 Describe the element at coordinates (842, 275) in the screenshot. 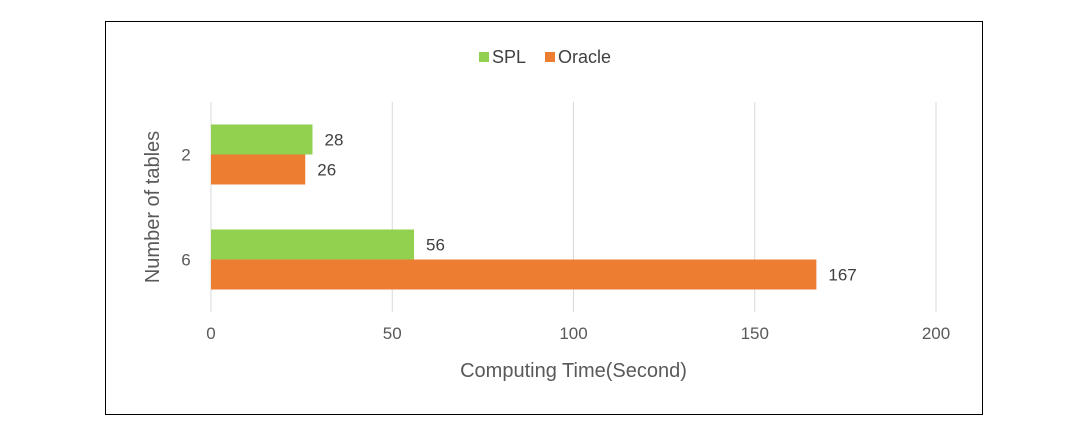

I see `data-label: 167` at that location.